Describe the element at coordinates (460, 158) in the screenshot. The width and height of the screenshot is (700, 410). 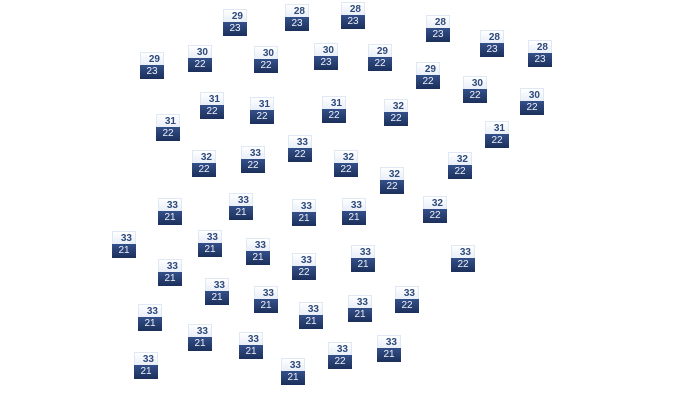
I see `high-temp: 32` at that location.